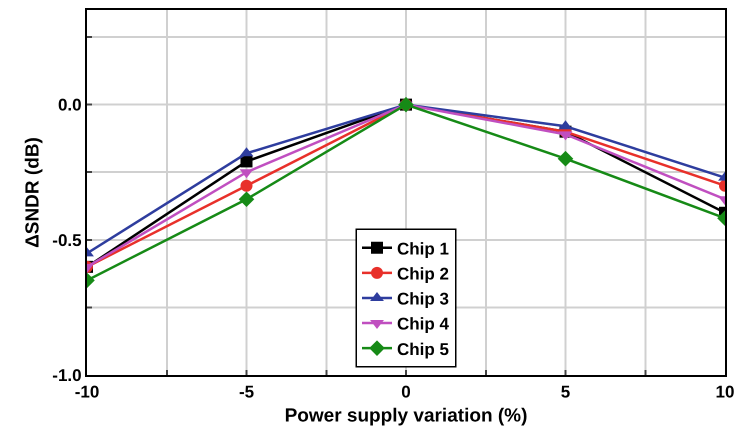 Image resolution: width=738 pixels, height=443 pixels. What do you see at coordinates (423, 299) in the screenshot?
I see `legend-label: Chip 3` at bounding box center [423, 299].